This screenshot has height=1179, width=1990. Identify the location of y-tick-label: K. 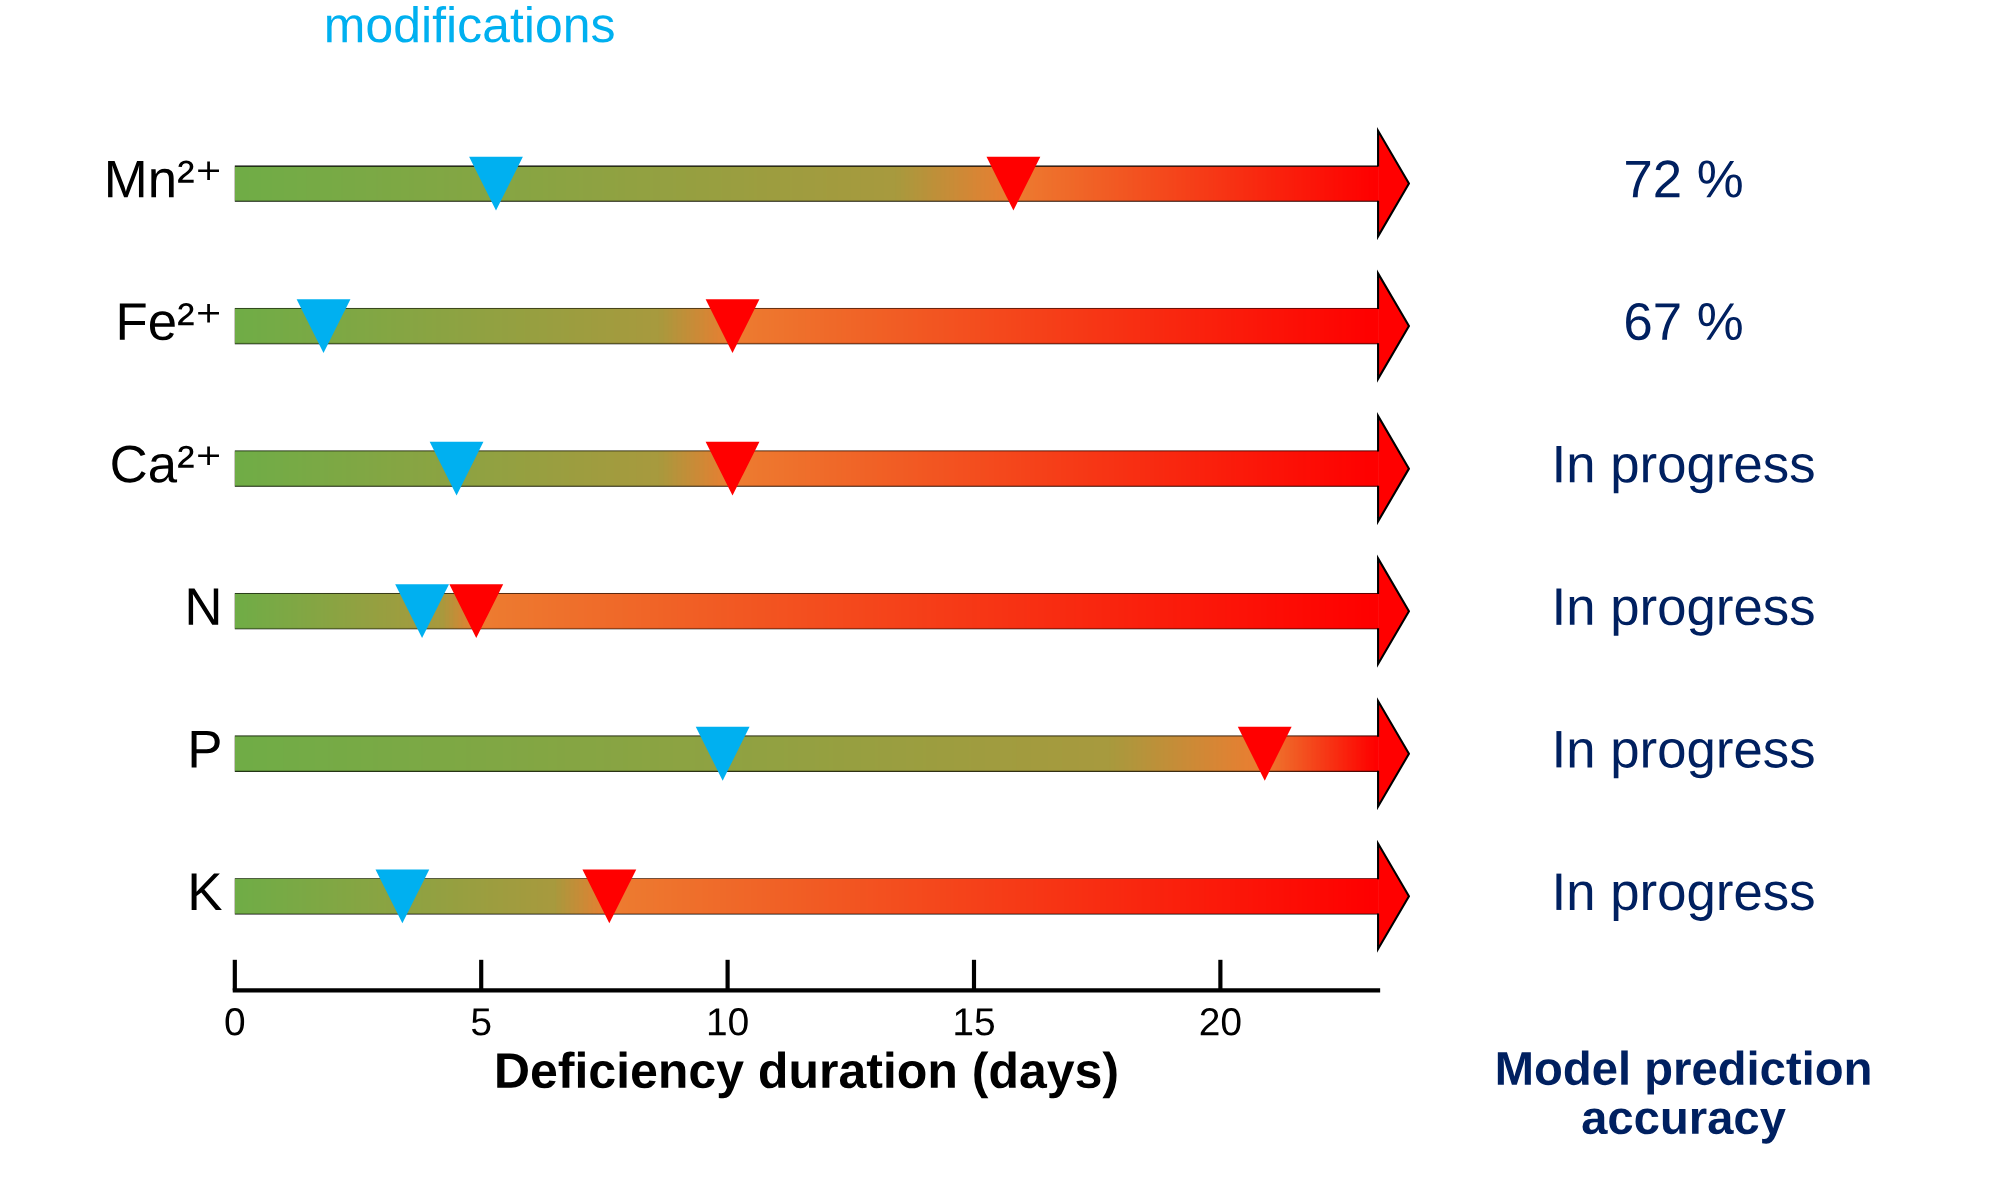
(206, 891).